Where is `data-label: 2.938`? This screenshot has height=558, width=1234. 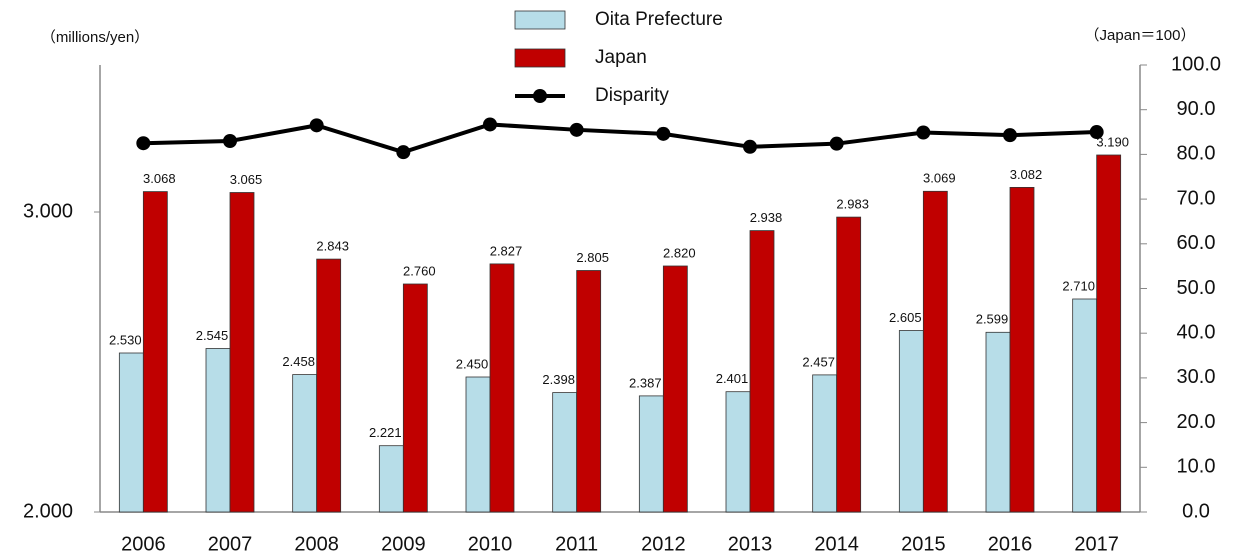 data-label: 2.938 is located at coordinates (766, 217).